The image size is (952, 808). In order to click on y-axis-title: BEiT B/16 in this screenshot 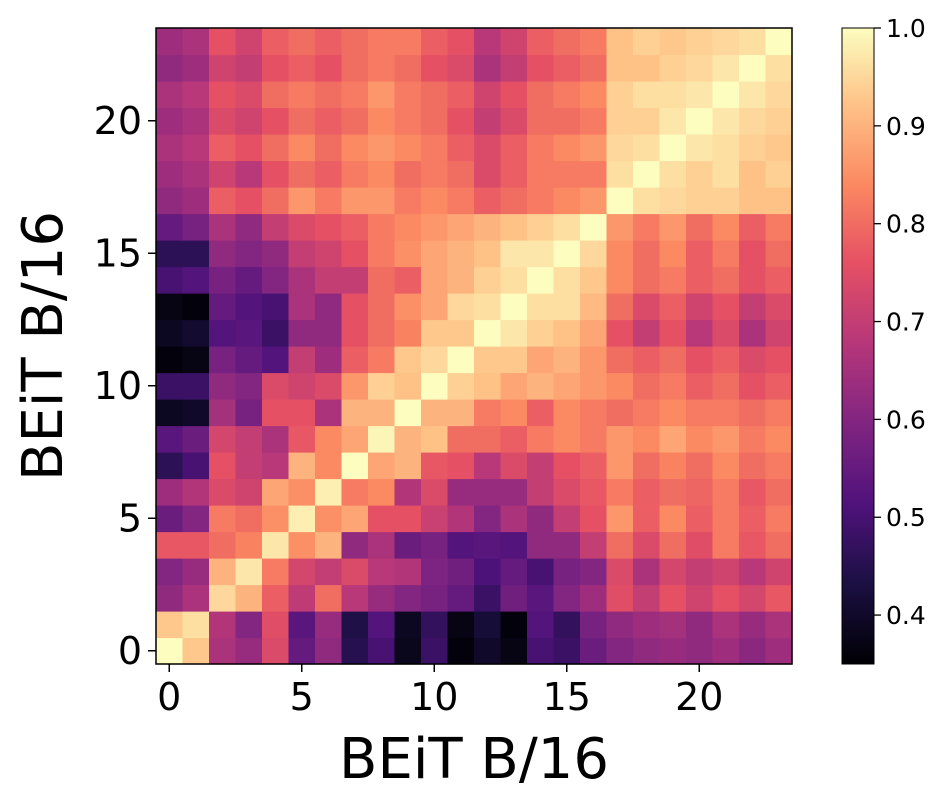, I will do `click(43, 346)`.